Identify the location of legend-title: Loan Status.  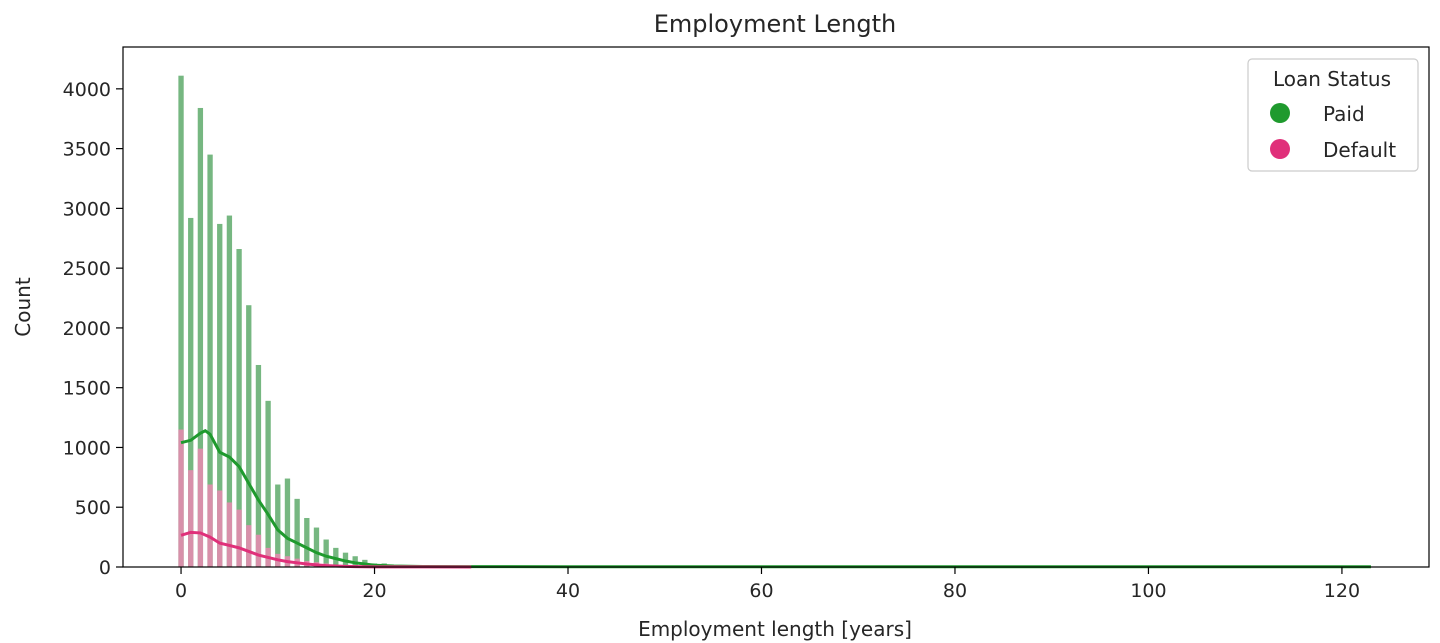
(1332, 79).